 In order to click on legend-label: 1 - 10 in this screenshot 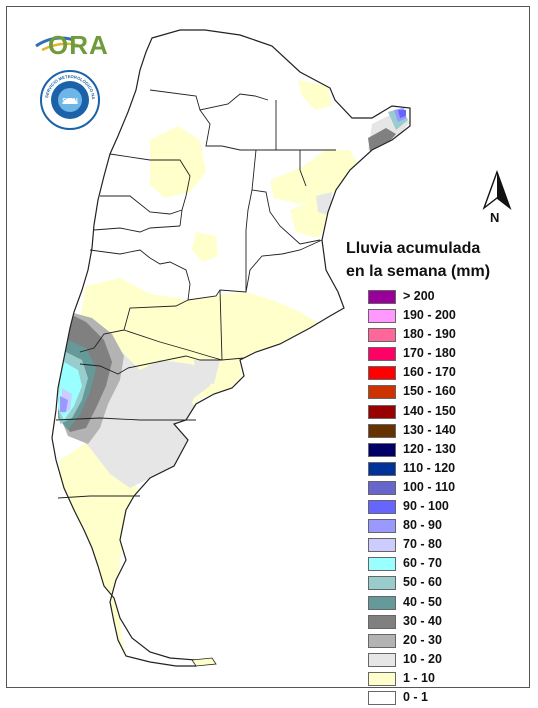, I will do `click(419, 677)`.